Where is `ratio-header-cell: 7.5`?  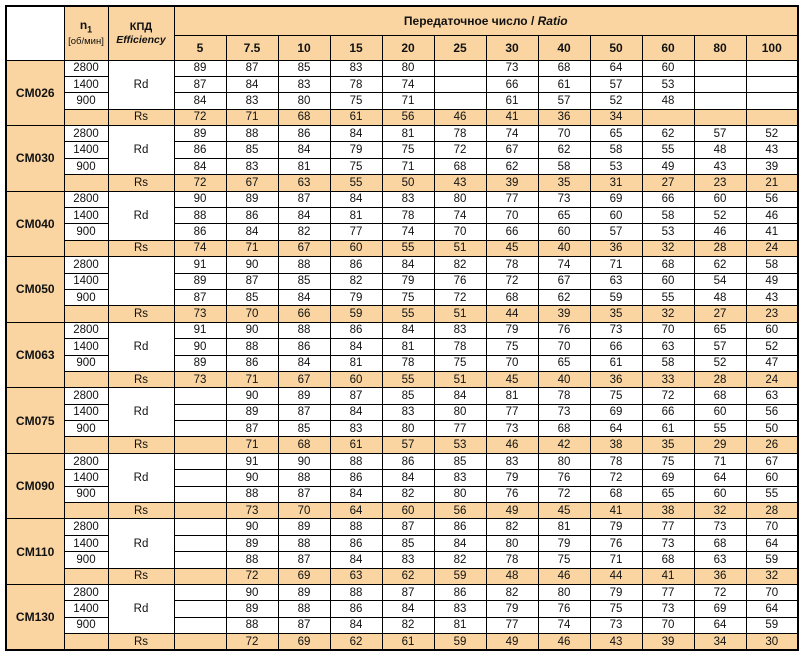
ratio-header-cell: 7.5 is located at coordinates (252, 47).